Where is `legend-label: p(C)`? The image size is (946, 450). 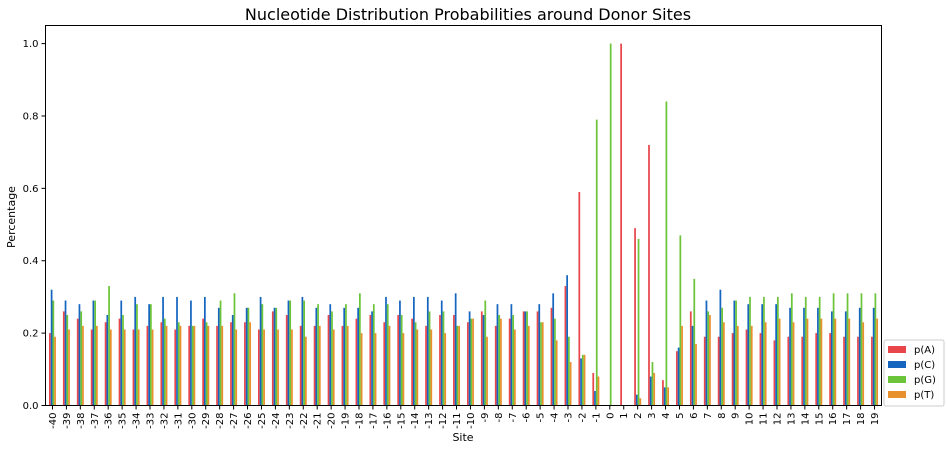 legend-label: p(C) is located at coordinates (924, 365).